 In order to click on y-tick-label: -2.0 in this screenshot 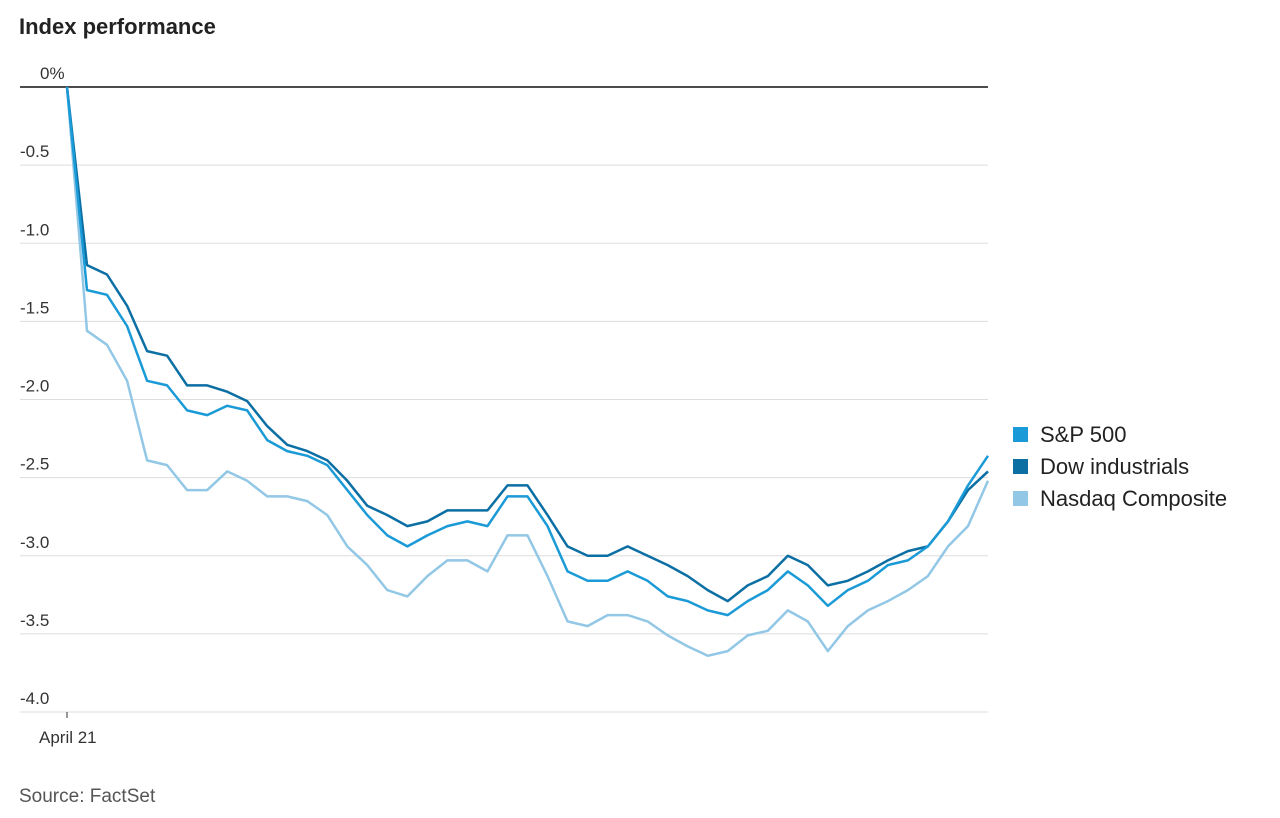, I will do `click(34, 386)`.